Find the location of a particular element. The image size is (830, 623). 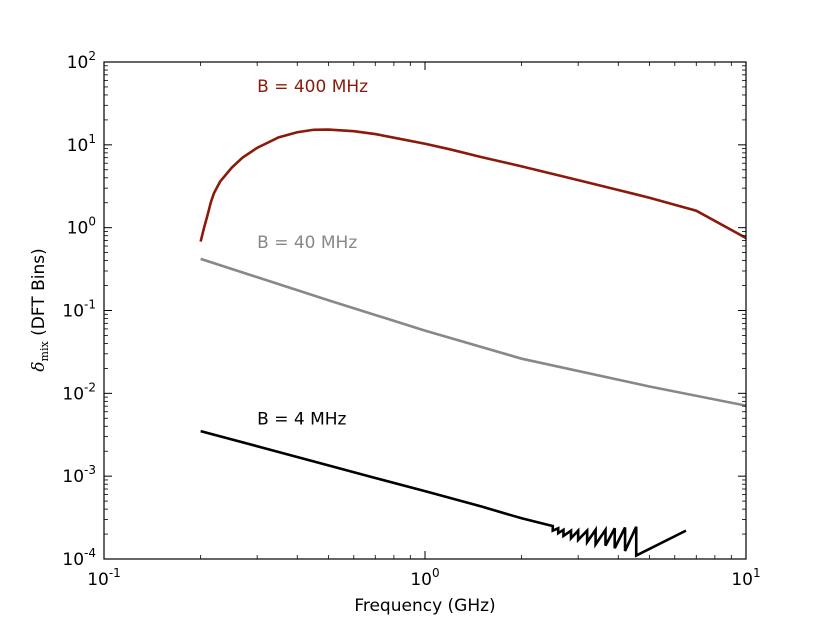

y-axis-label-rest: (DFT Bins) is located at coordinates (39, 294).